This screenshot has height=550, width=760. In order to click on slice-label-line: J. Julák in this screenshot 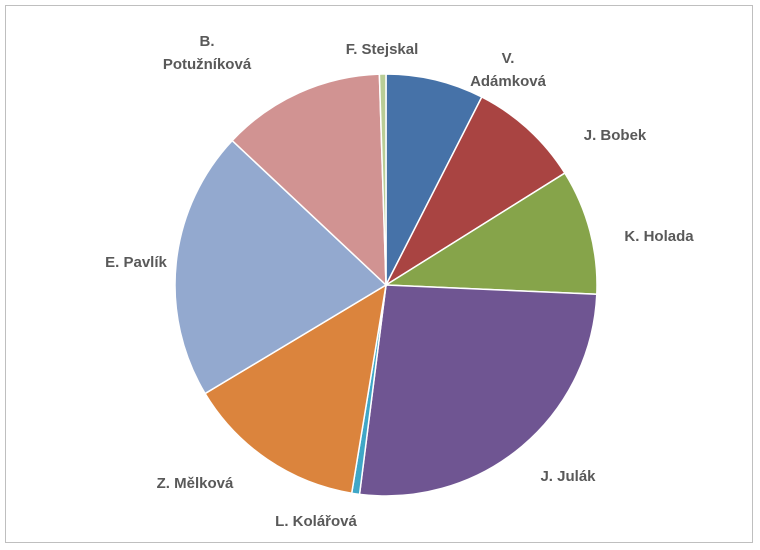, I will do `click(568, 476)`.